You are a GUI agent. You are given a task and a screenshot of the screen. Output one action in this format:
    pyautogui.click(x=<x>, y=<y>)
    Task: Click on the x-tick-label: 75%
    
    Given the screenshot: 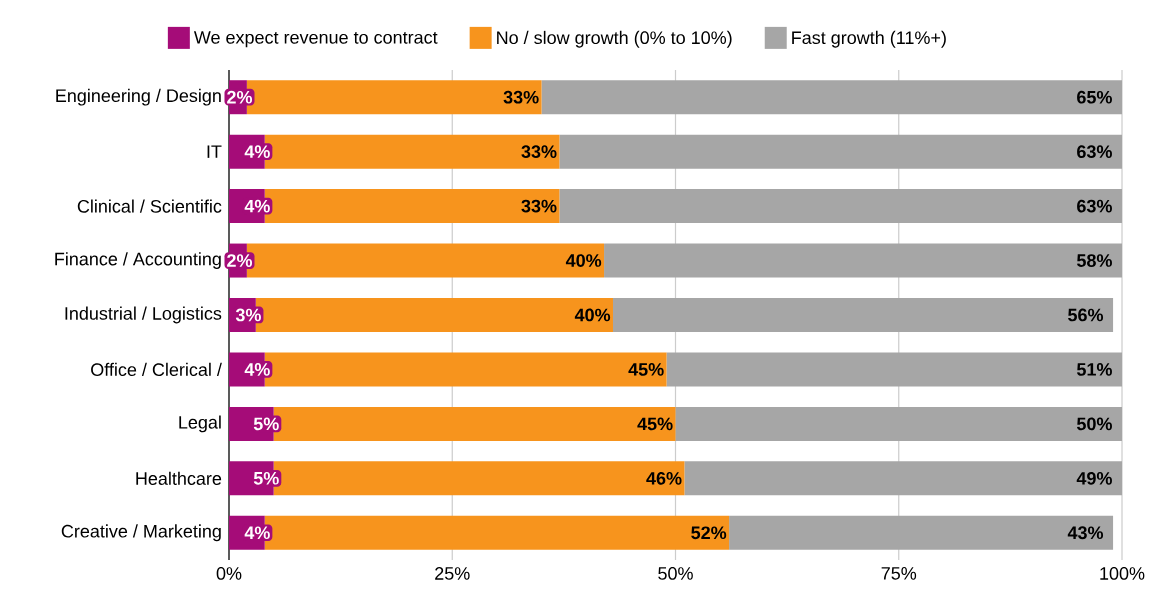 What is the action you would take?
    pyautogui.click(x=899, y=573)
    